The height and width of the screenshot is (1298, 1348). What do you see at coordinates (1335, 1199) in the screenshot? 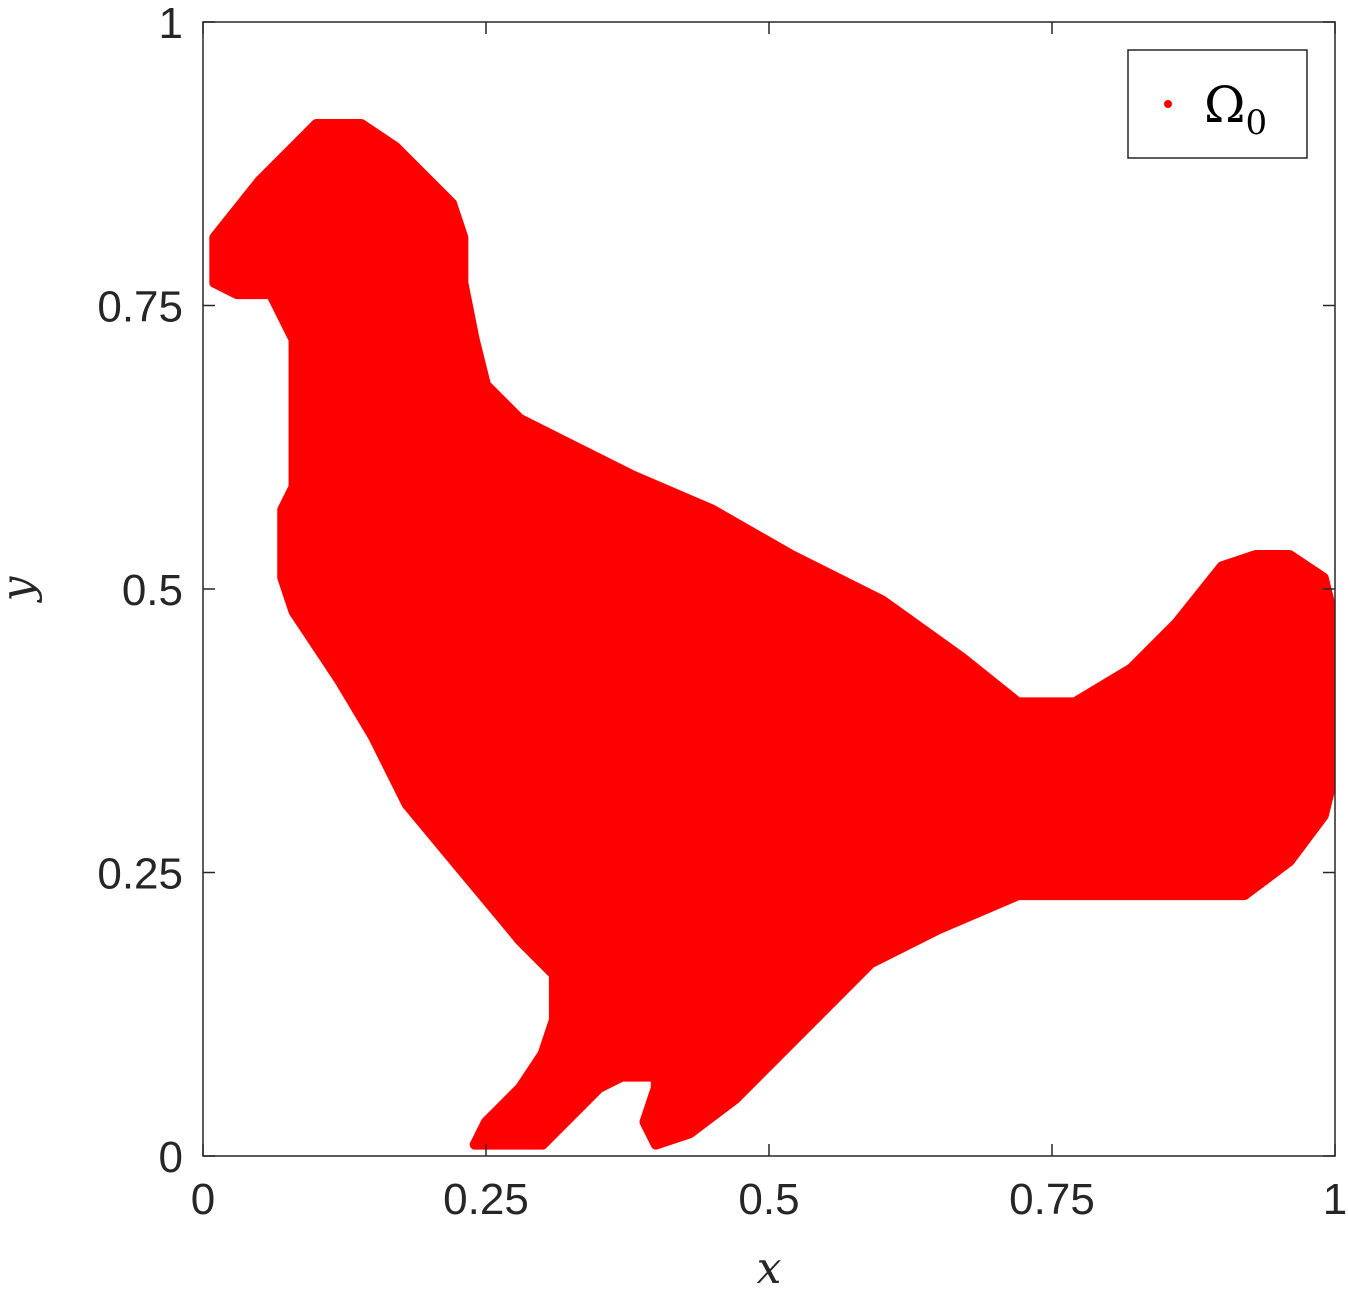
I see `x-tick-label: 1` at bounding box center [1335, 1199].